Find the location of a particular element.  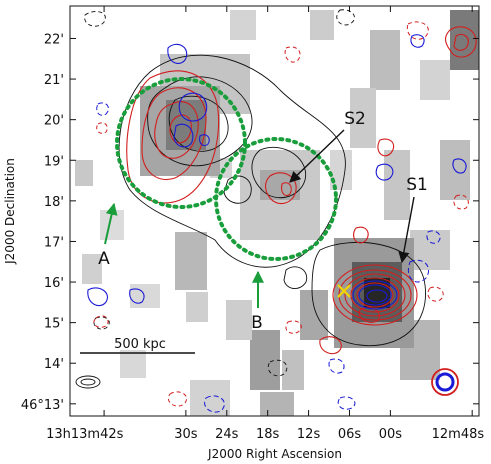

x-tick-label: 18s is located at coordinates (268, 434).